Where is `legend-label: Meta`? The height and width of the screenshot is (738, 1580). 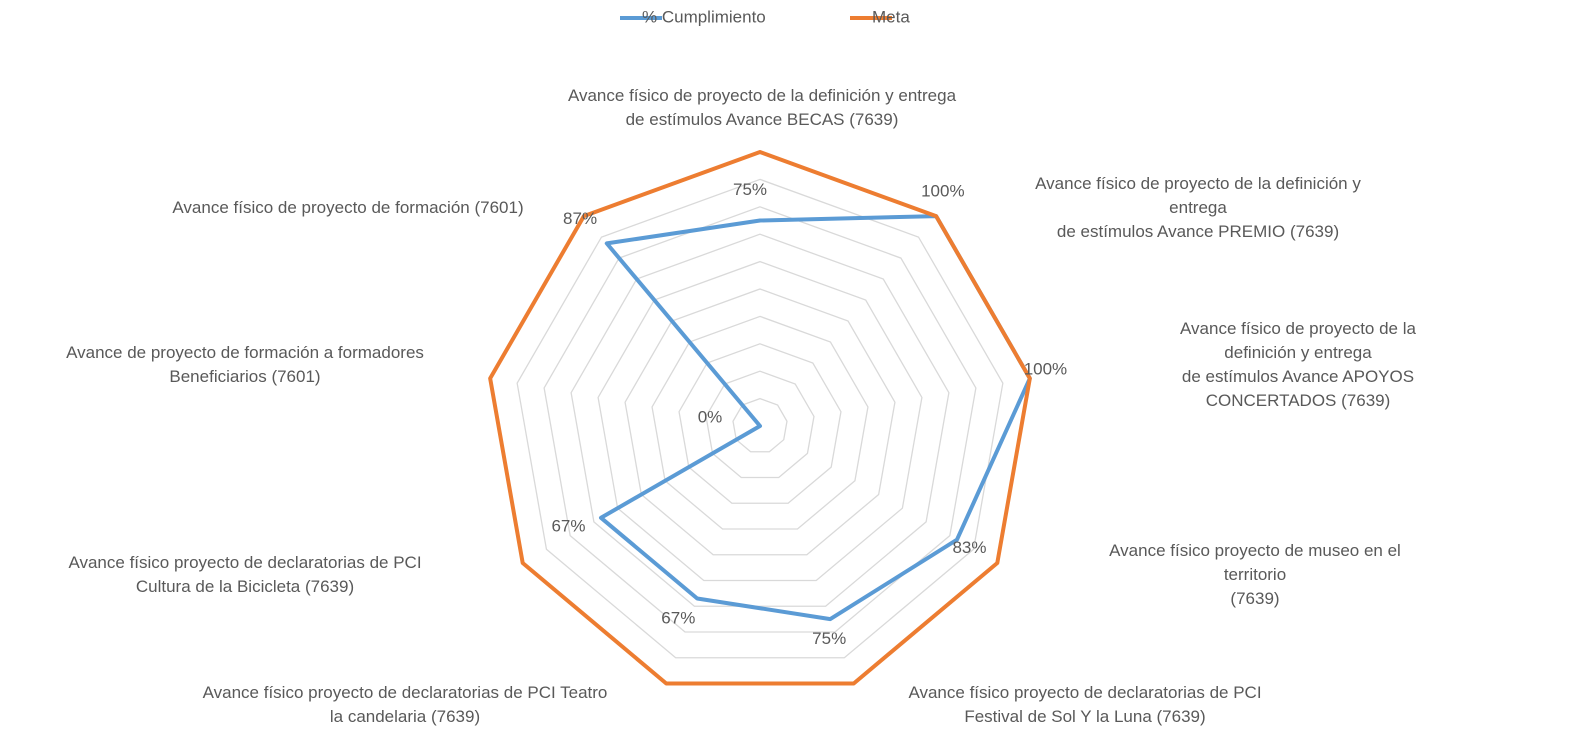
legend-label: Meta is located at coordinates (891, 16).